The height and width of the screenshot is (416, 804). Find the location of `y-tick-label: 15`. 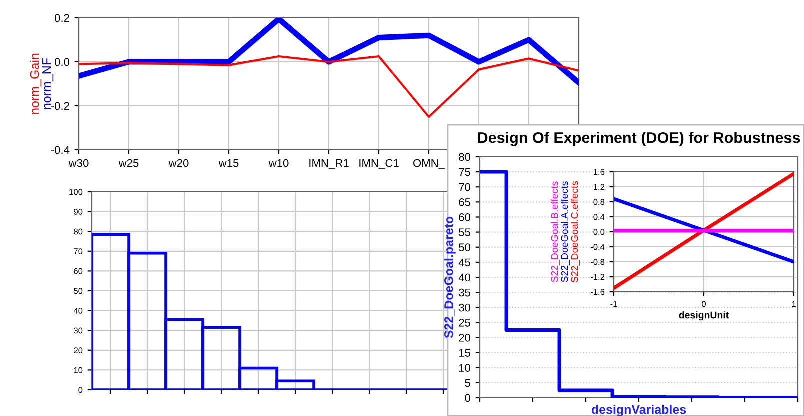

y-tick-label: 15 is located at coordinates (465, 353).